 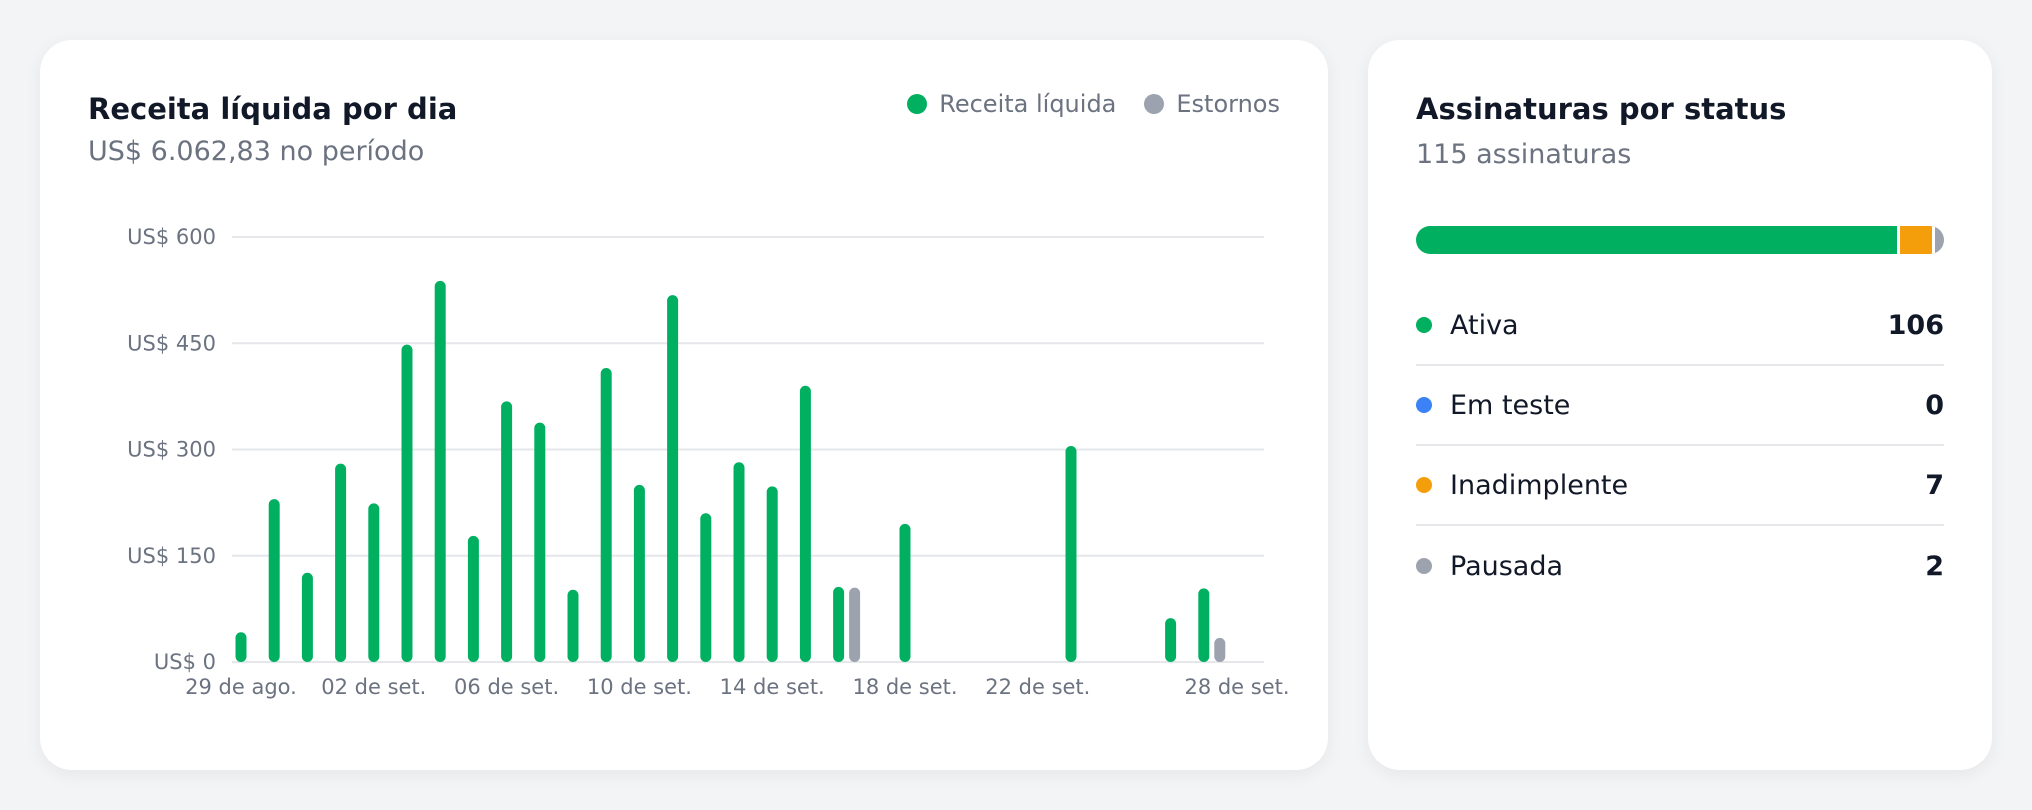 What do you see at coordinates (1424, 485) in the screenshot?
I see `status-dot-inadimplente` at bounding box center [1424, 485].